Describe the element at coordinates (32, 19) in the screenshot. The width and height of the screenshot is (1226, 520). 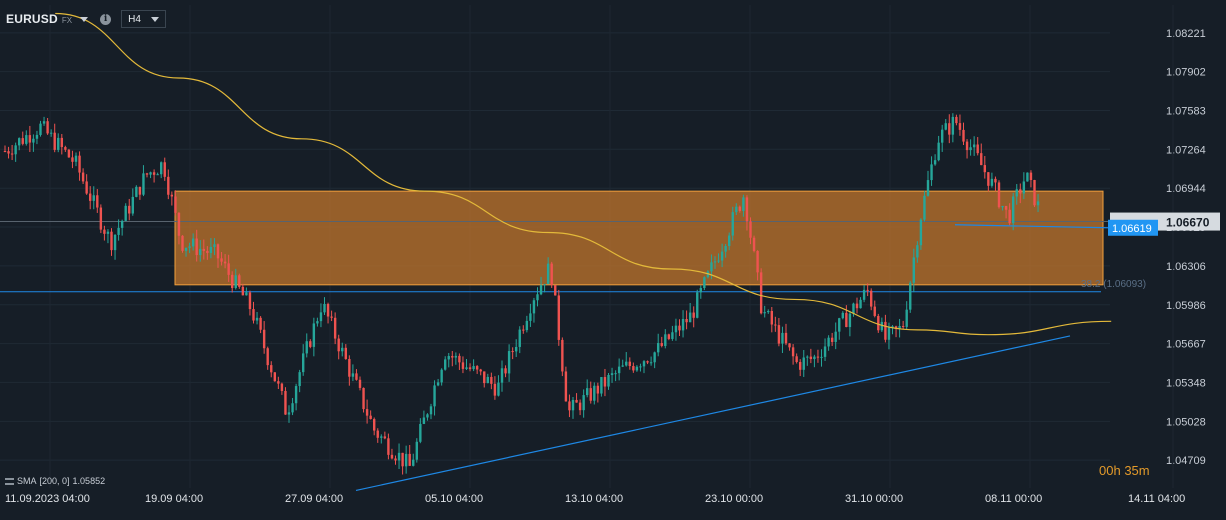
I see `symbol-label: EURUSD` at that location.